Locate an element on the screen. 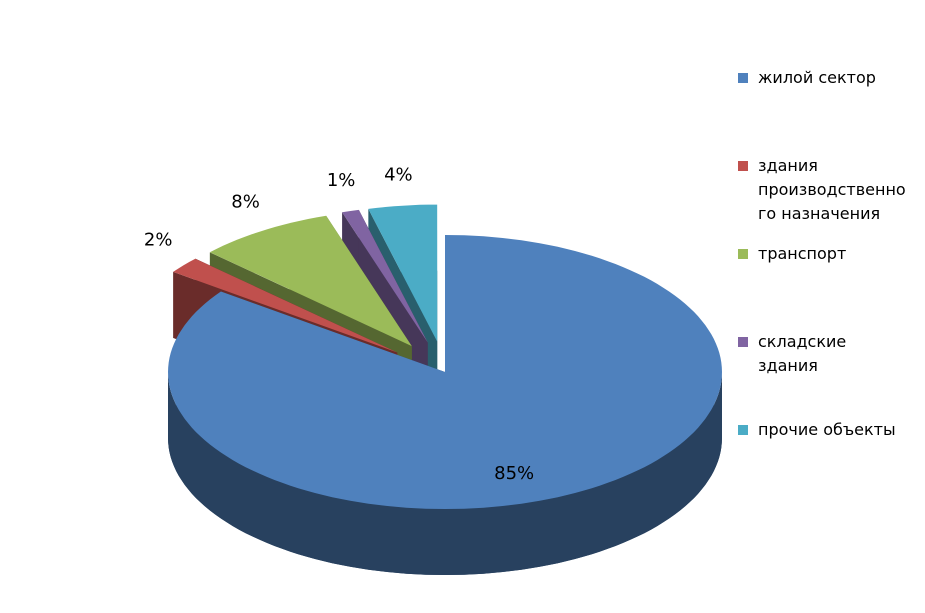 The width and height of the screenshot is (925, 613). legend-item: складские здания is located at coordinates (823, 354).